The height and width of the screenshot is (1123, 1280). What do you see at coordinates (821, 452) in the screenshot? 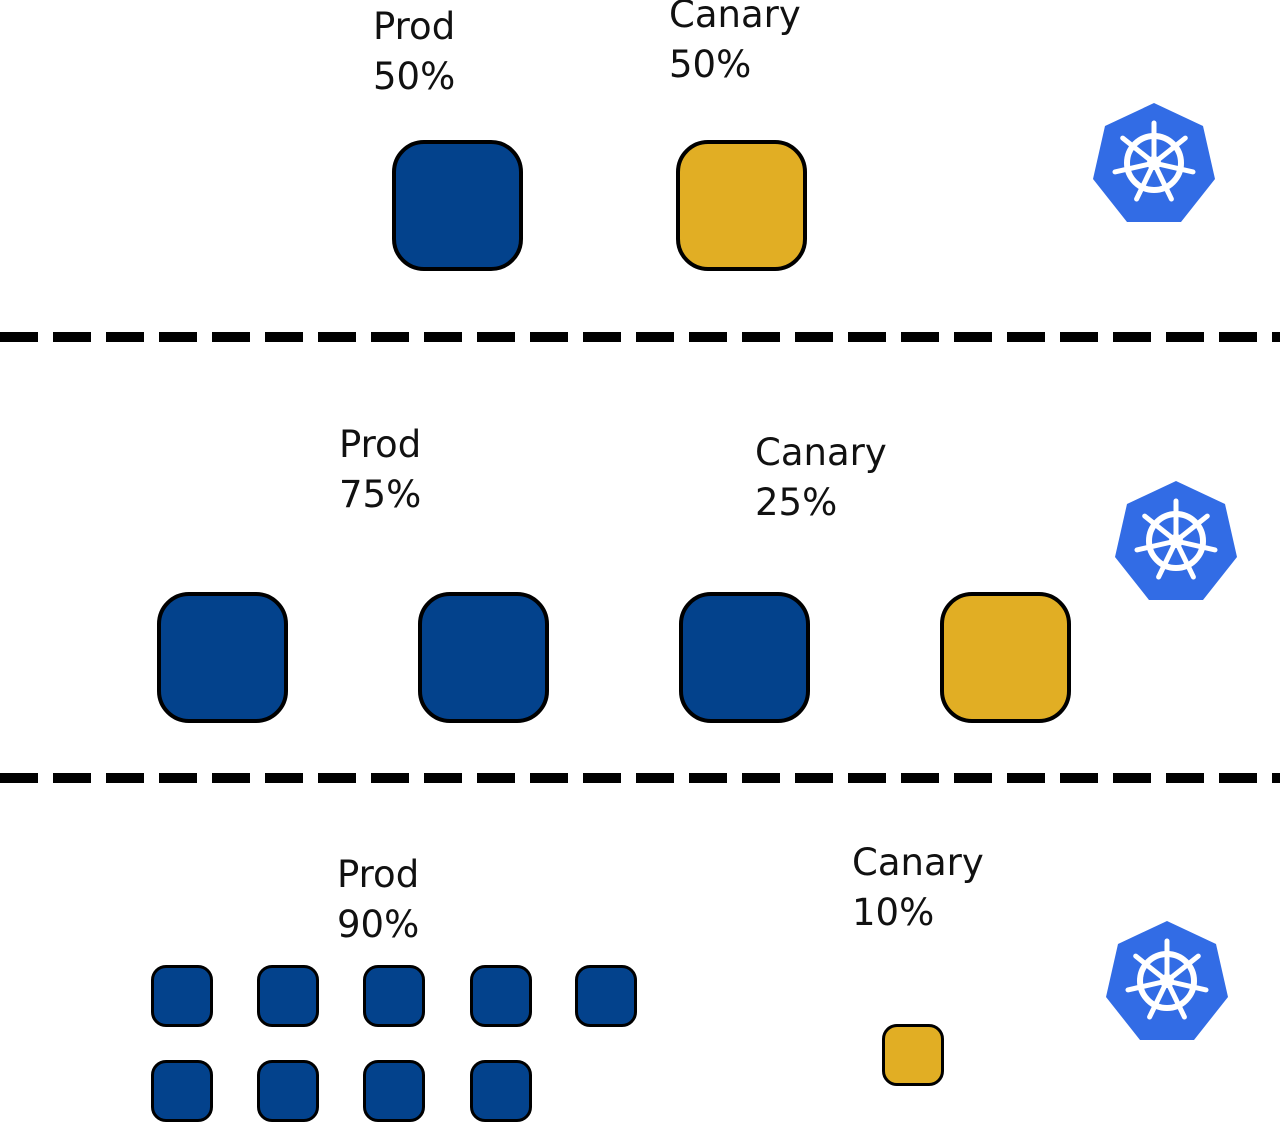
I see `stage2-canary-name: Canary` at bounding box center [821, 452].